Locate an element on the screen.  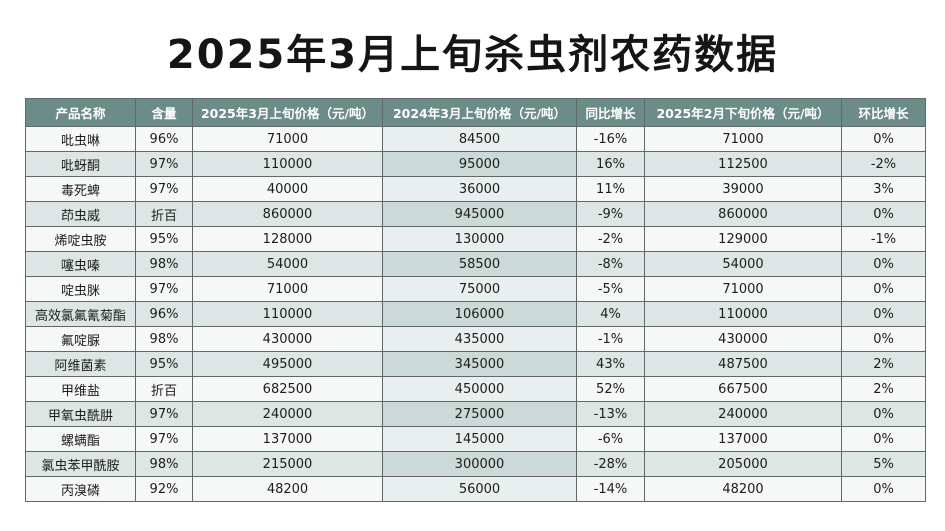
price-2024-march-cell: 84500 is located at coordinates (479, 139).